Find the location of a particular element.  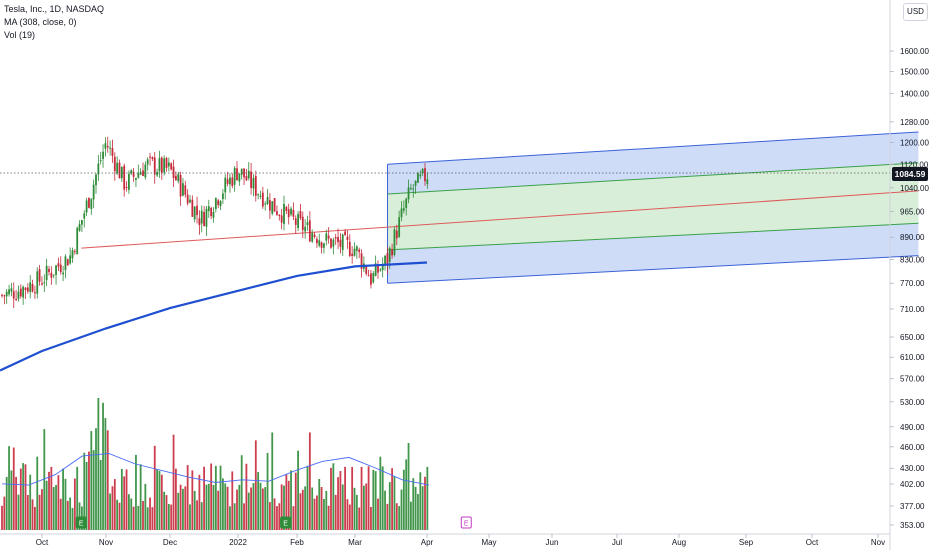

currency-badge: USD is located at coordinates (915, 12).